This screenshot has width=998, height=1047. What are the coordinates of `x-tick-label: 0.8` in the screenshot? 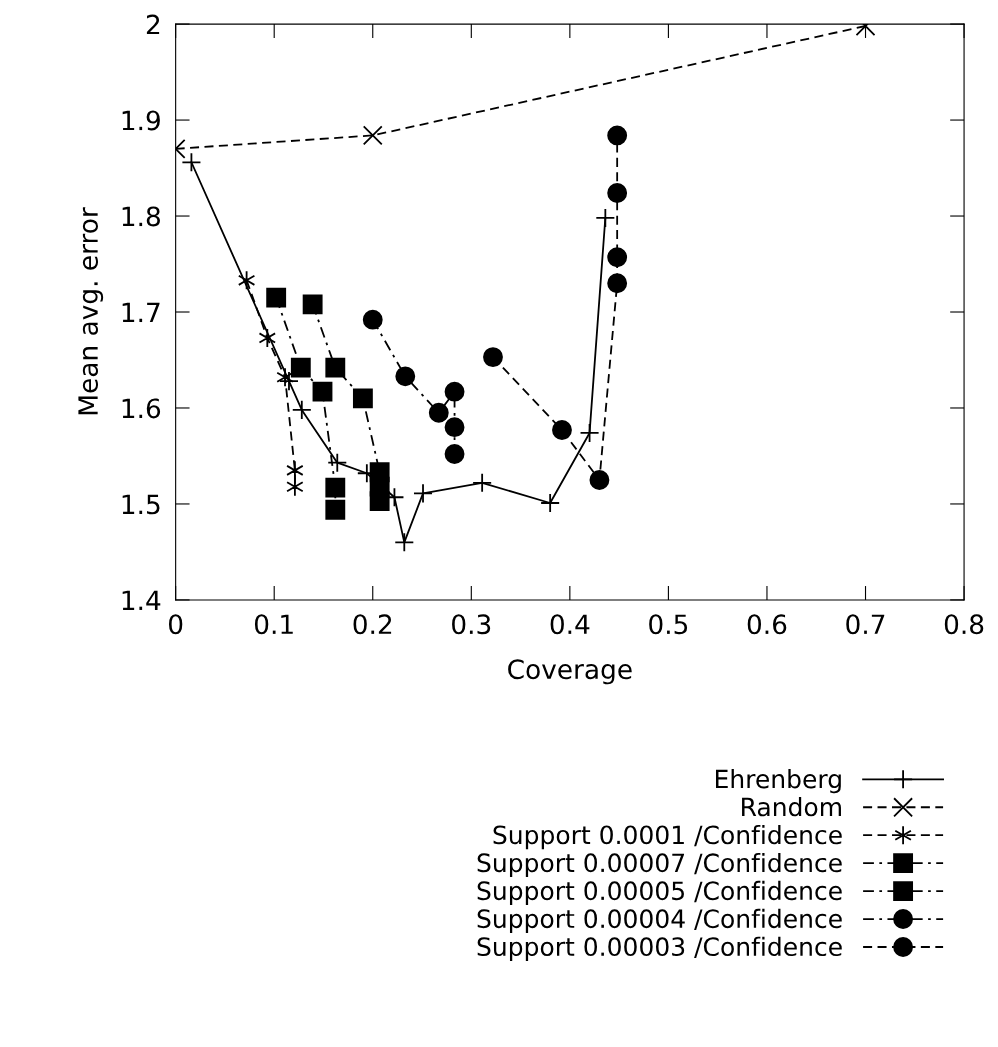 It's located at (964, 624).